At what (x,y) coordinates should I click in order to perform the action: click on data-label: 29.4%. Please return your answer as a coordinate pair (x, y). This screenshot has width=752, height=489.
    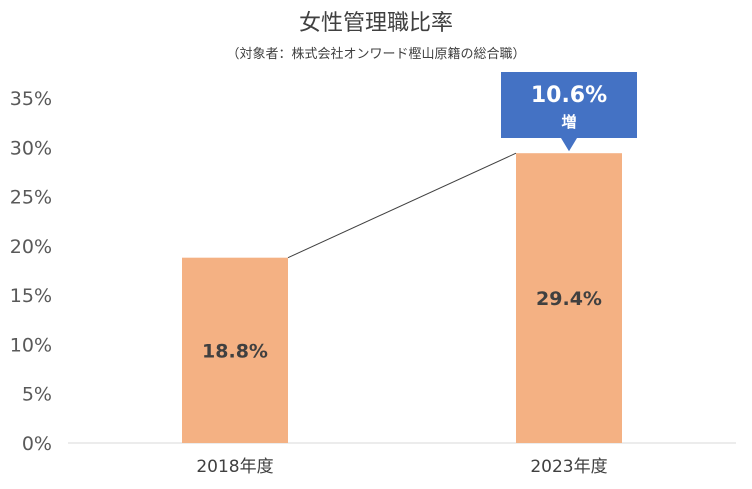
    Looking at the image, I should click on (569, 299).